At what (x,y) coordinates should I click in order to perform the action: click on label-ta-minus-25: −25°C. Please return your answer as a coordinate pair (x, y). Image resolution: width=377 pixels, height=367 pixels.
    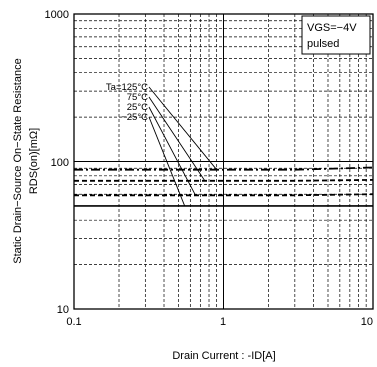
    Looking at the image, I should click on (134, 117).